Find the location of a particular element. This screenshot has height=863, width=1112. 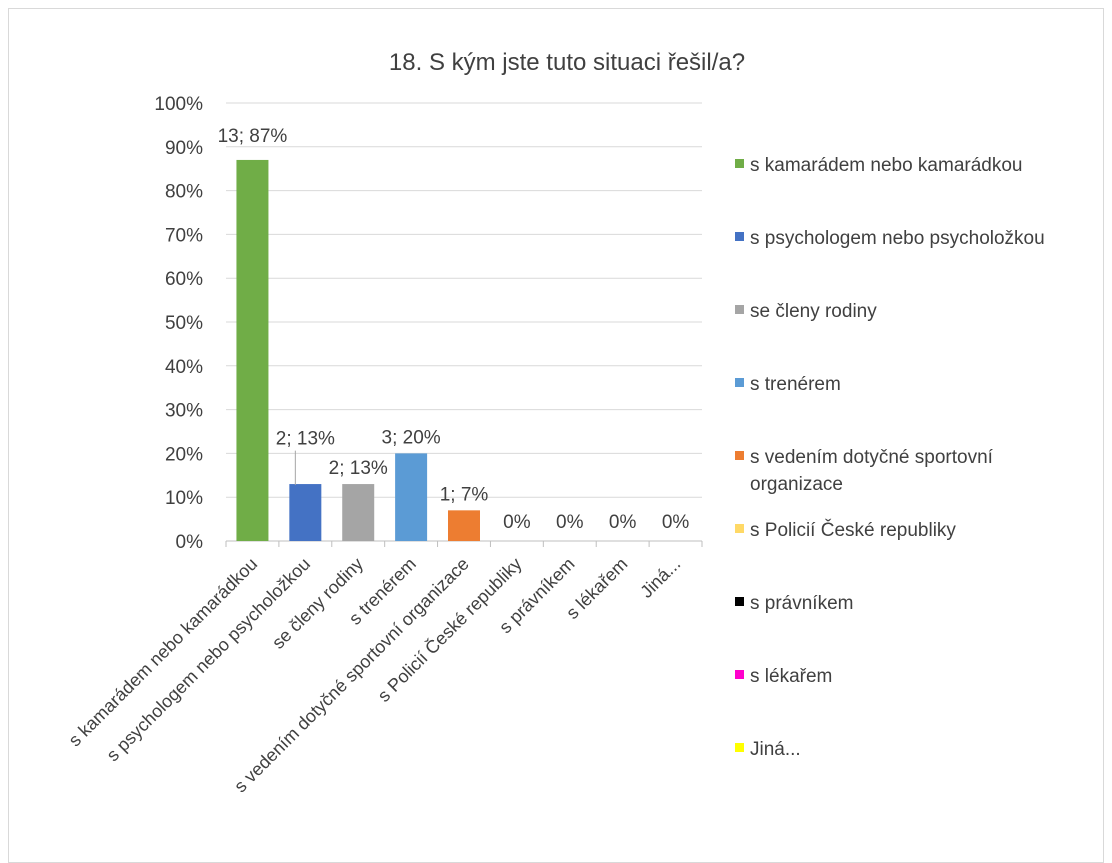

legend-label: organizace is located at coordinates (796, 484).